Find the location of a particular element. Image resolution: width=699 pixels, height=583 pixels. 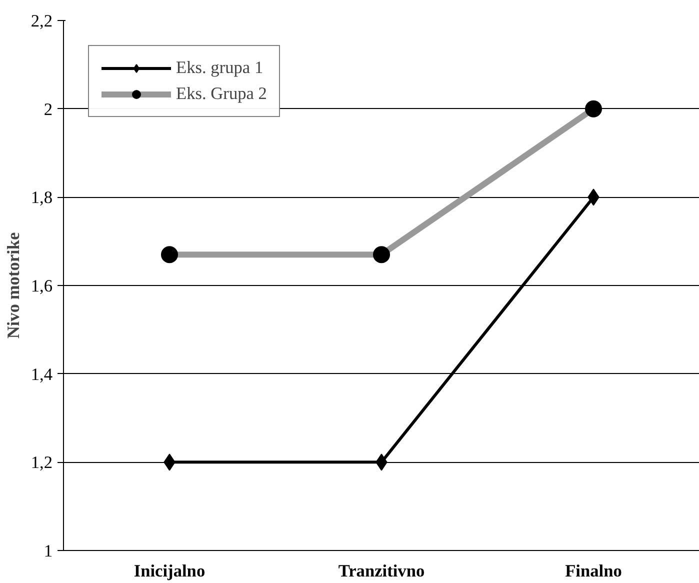

y-tick-label: 1,8 is located at coordinates (41, 198).